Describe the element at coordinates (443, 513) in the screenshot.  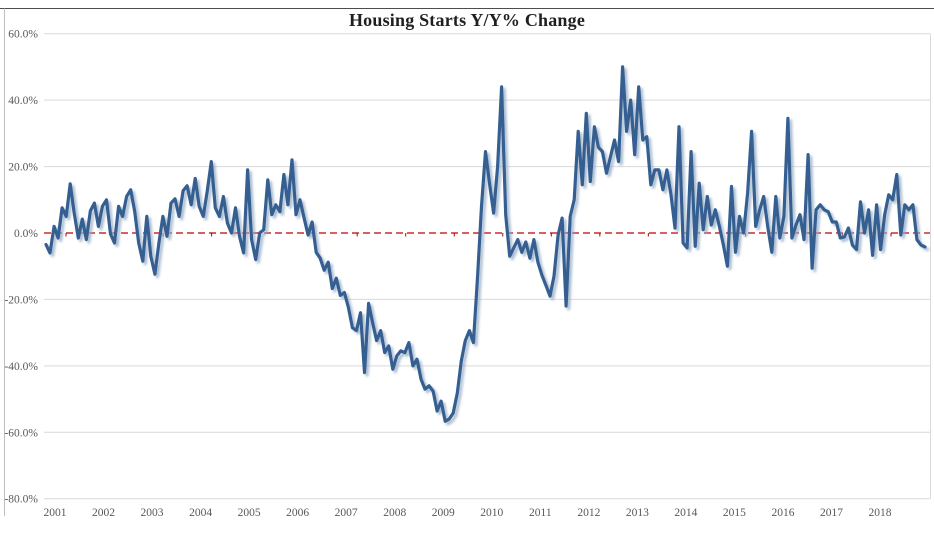
I see `x-axis-tick-label: 2009` at that location.